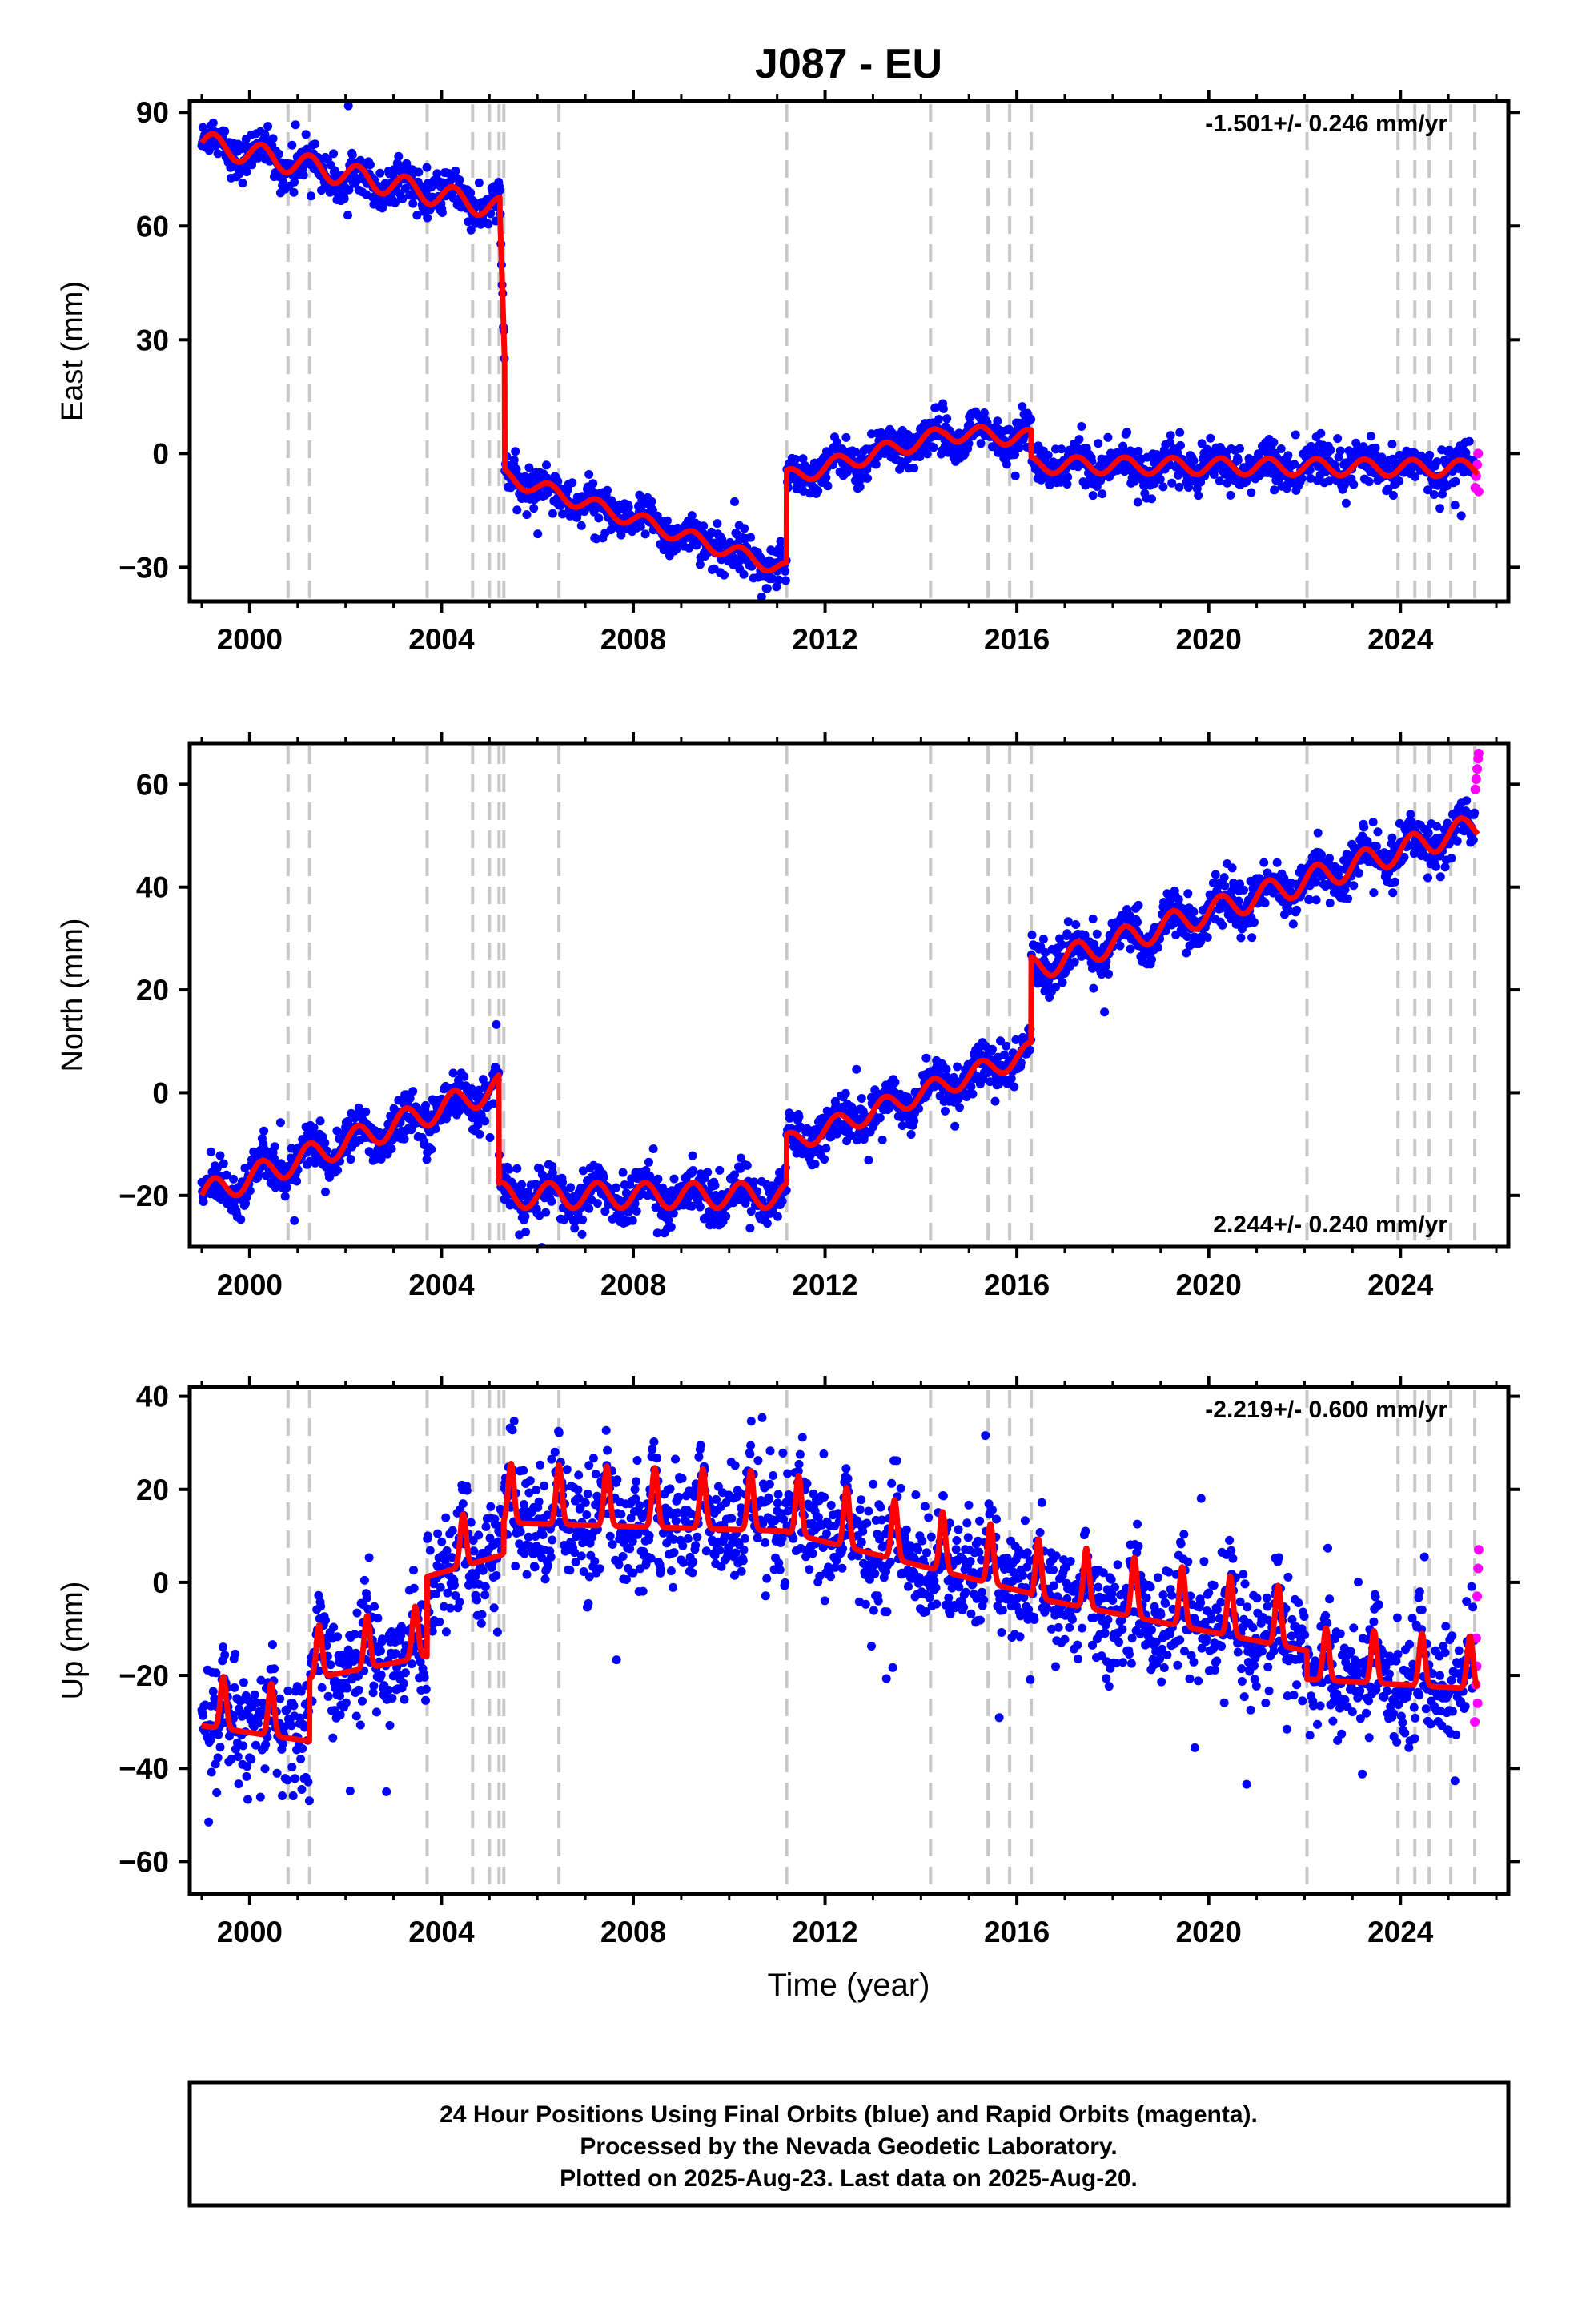 This screenshot has height=2324, width=1582. What do you see at coordinates (841, 1620) in the screenshot?
I see `final-orbit-points-up` at bounding box center [841, 1620].